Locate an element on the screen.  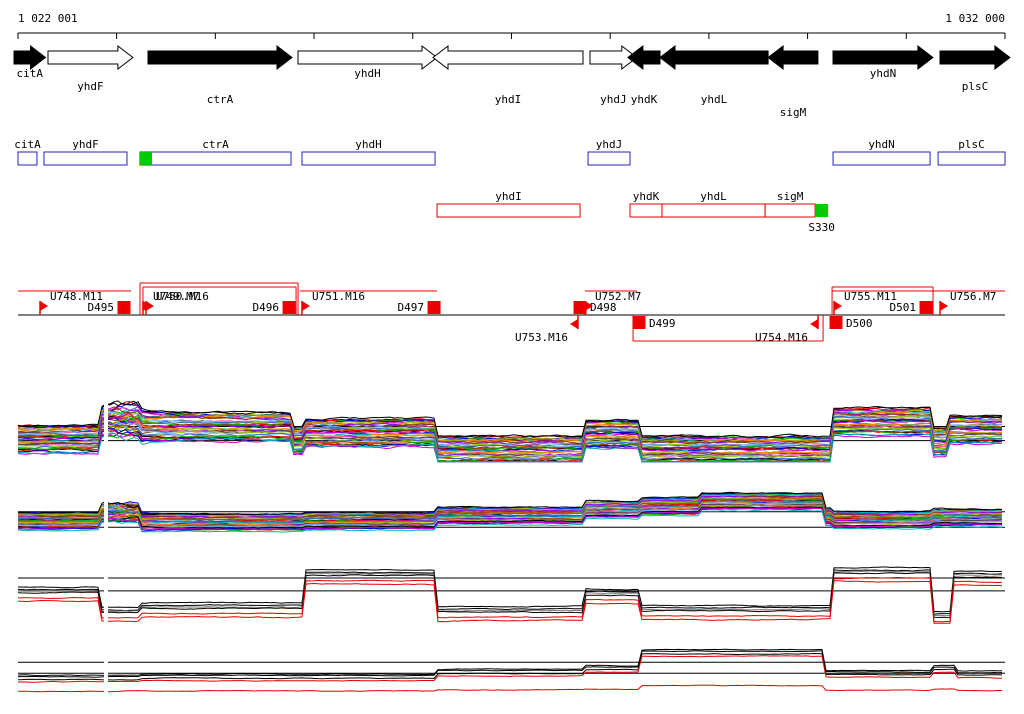
probe-D495: D495 is located at coordinates (109, 307).